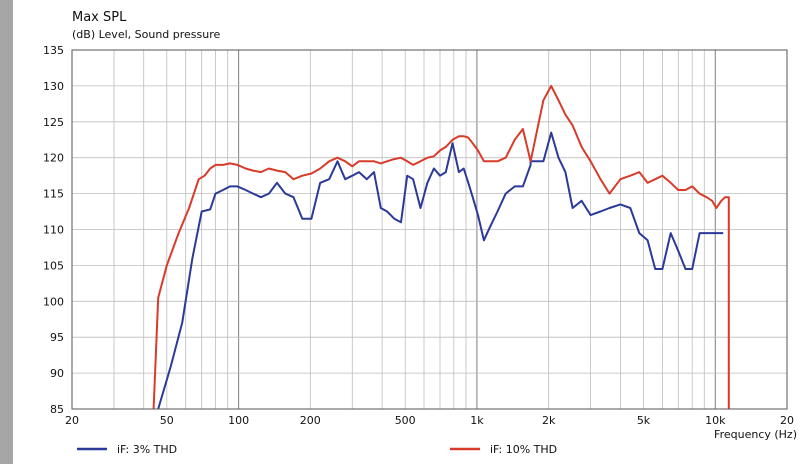 Image resolution: width=812 pixels, height=464 pixels. What do you see at coordinates (310, 420) in the screenshot?
I see `x-tick-label: 200` at bounding box center [310, 420].